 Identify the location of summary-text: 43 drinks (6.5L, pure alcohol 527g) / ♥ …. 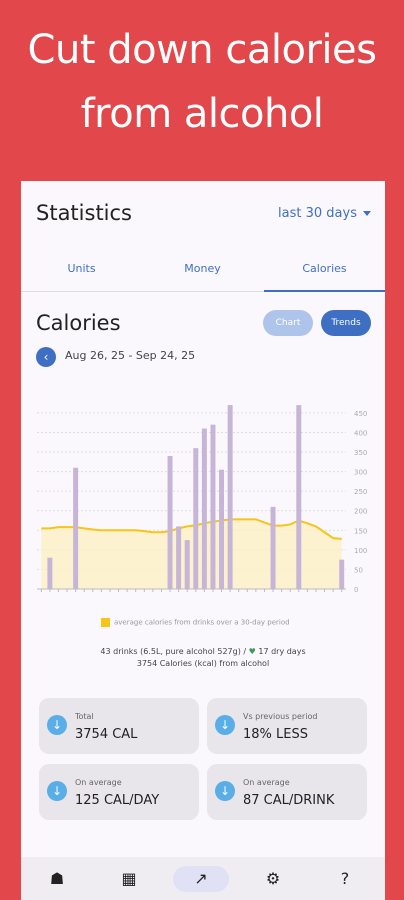
(203, 658).